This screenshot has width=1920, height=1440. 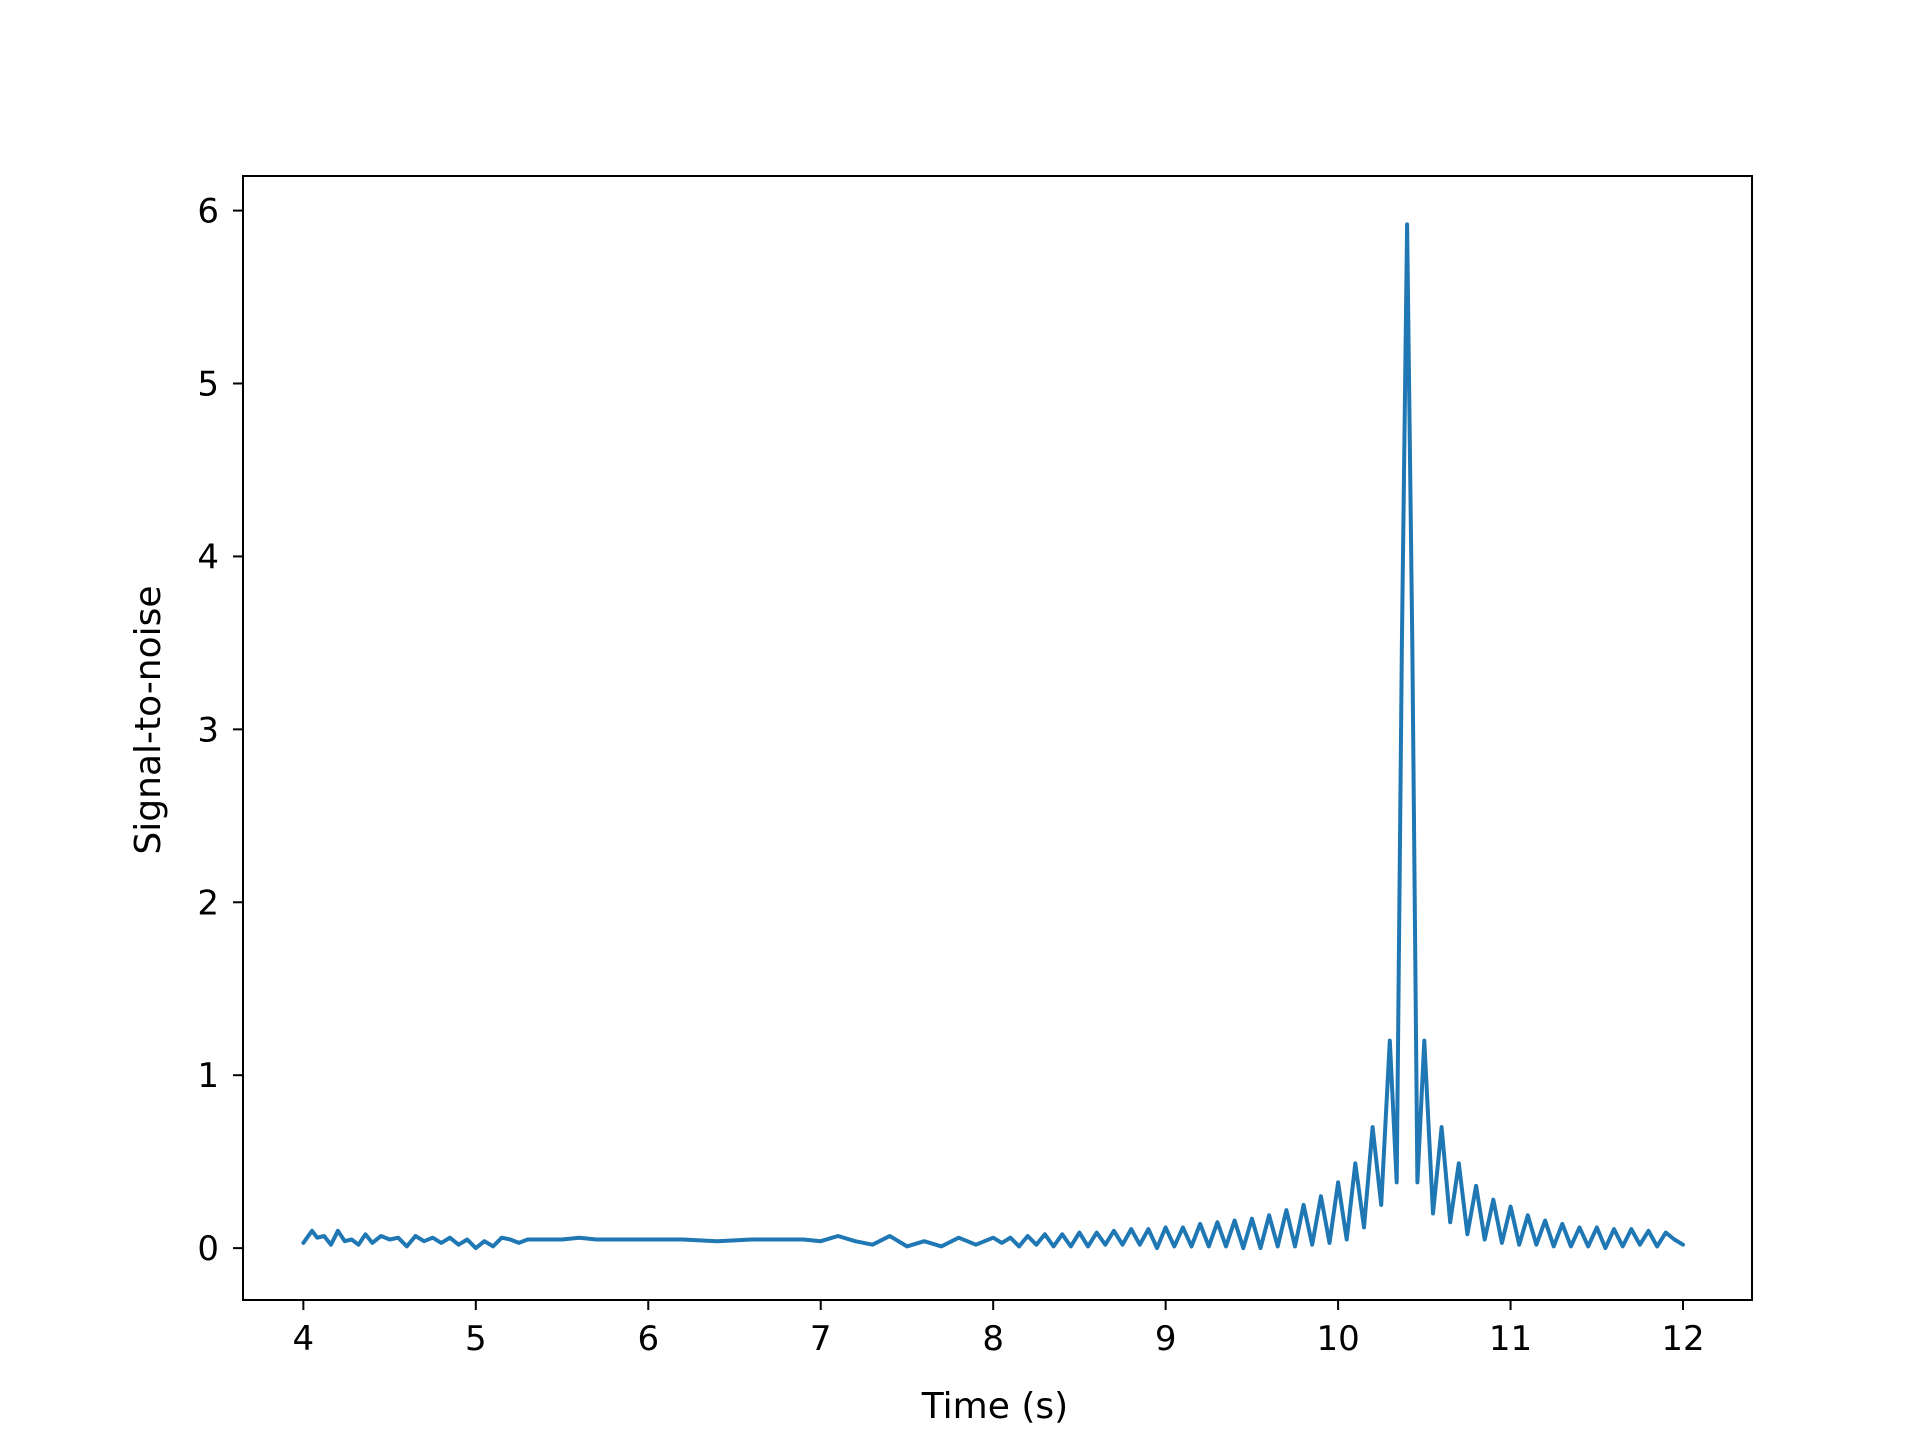 I want to click on x-tick-label: 11, so click(x=1510, y=1339).